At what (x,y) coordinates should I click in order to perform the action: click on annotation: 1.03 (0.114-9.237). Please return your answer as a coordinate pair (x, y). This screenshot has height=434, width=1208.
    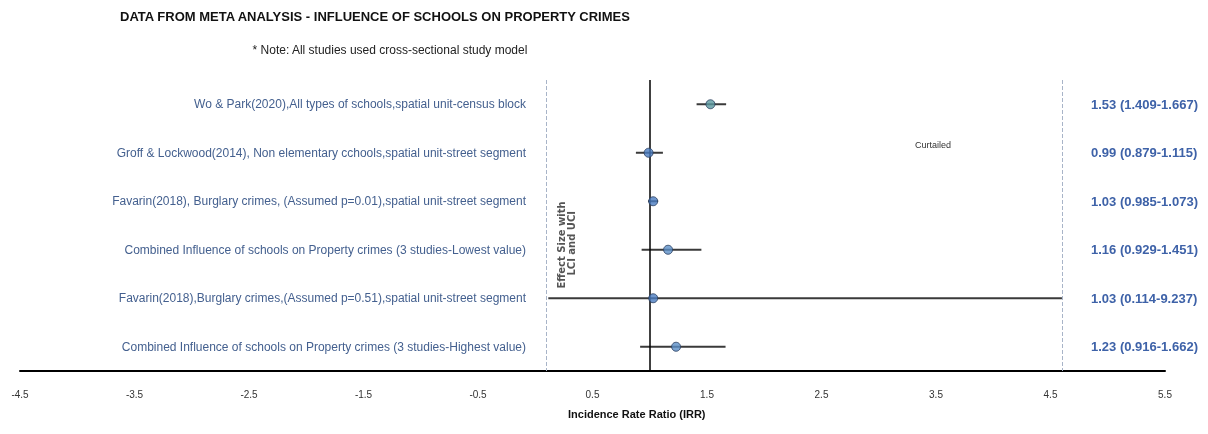
    Looking at the image, I should click on (1144, 298).